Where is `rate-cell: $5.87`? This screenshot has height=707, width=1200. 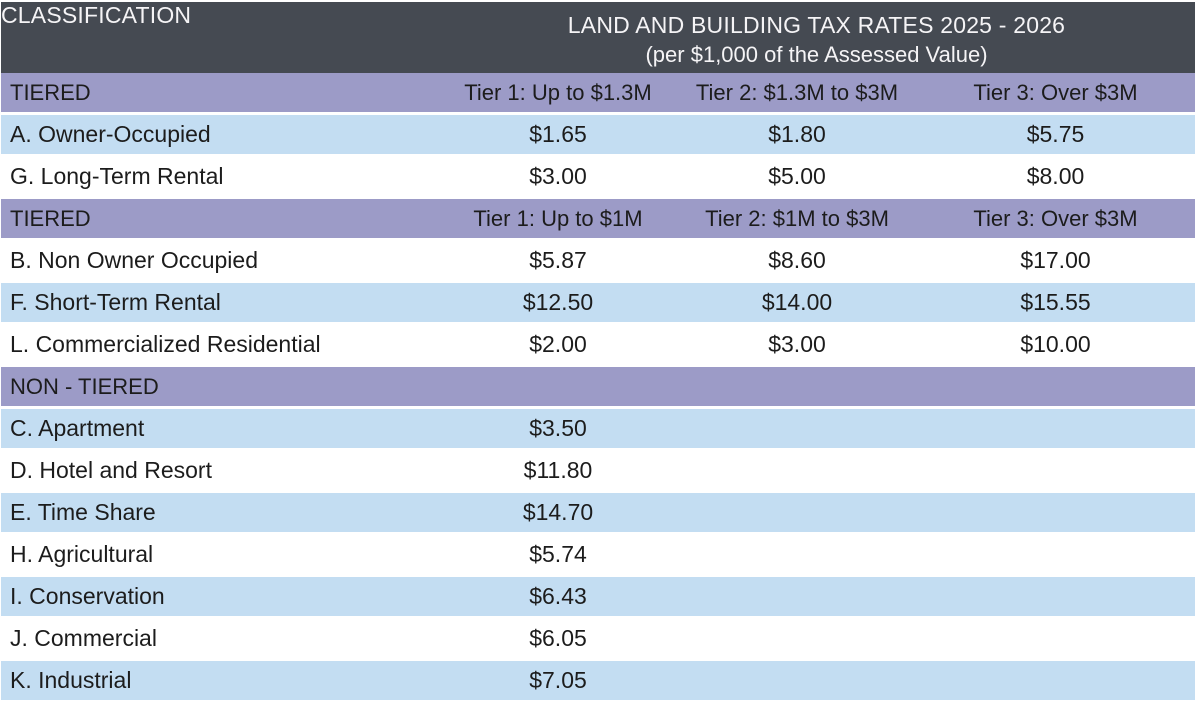
rate-cell: $5.87 is located at coordinates (558, 261).